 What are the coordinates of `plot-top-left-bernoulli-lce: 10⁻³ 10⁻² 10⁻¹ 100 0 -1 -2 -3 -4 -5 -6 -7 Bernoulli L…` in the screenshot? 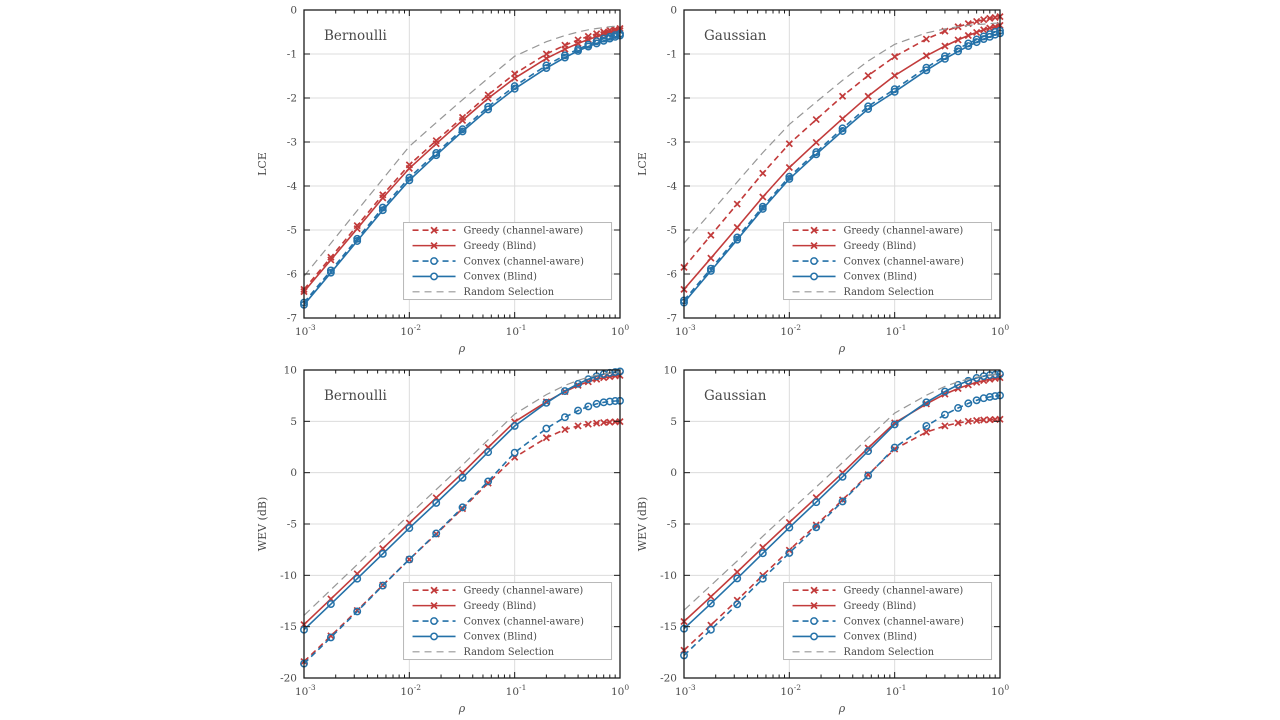 It's located at (442, 180).